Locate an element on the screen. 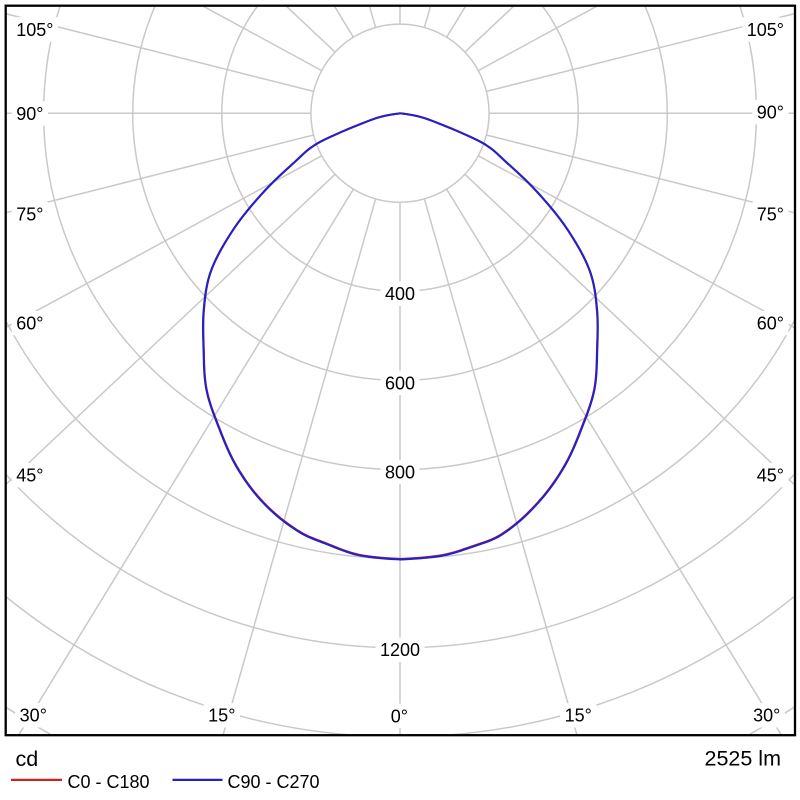 The height and width of the screenshot is (800, 800). svg-text: 0° is located at coordinates (399, 716).